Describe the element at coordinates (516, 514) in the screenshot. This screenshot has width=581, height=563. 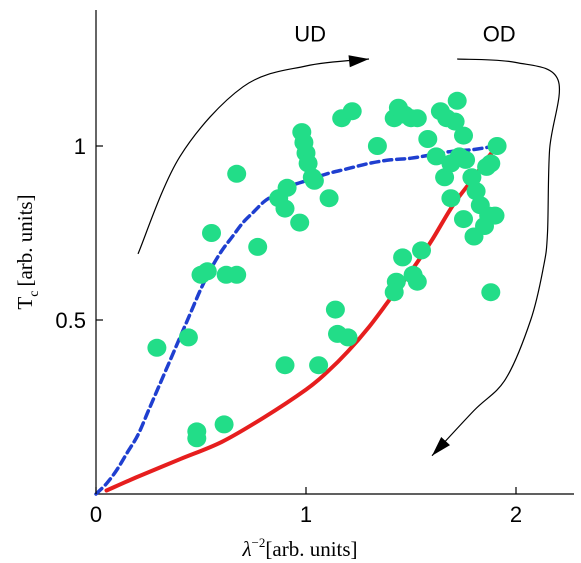
I see `x-tick-label: 2` at that location.